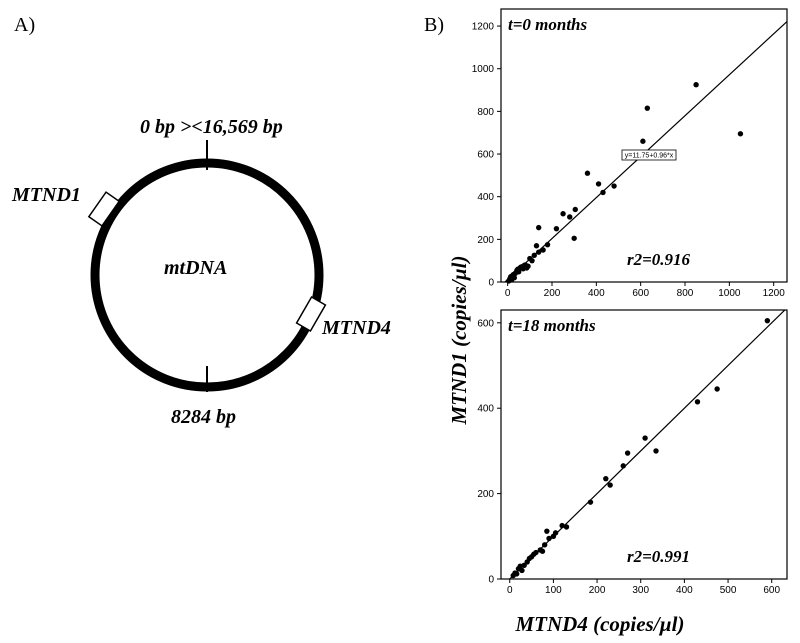  What do you see at coordinates (203, 417) in the screenshot?
I see `bottom-marker-label: 8284 bp` at bounding box center [203, 417].